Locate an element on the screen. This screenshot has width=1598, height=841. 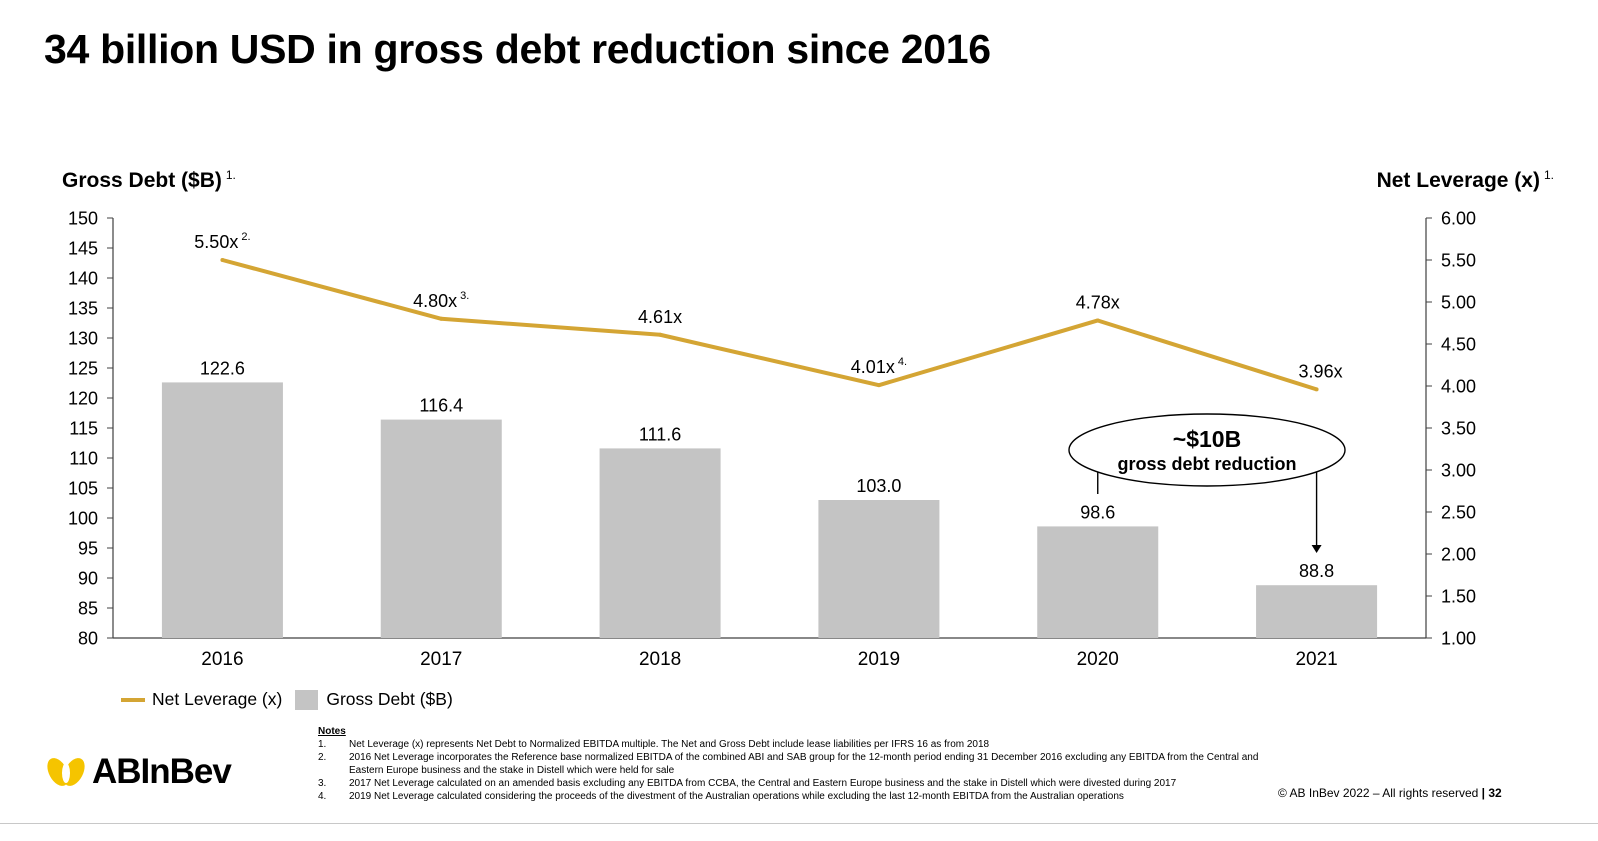
left-tick-label: 115 is located at coordinates (83, 429).